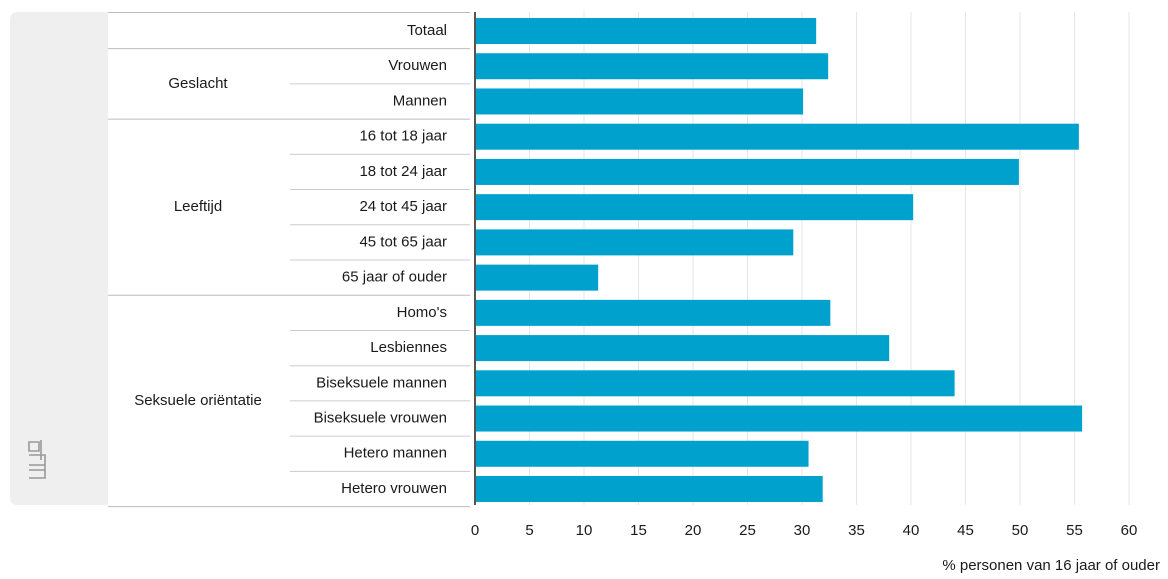  I want to click on group-label: Leeftijd, so click(198, 206).